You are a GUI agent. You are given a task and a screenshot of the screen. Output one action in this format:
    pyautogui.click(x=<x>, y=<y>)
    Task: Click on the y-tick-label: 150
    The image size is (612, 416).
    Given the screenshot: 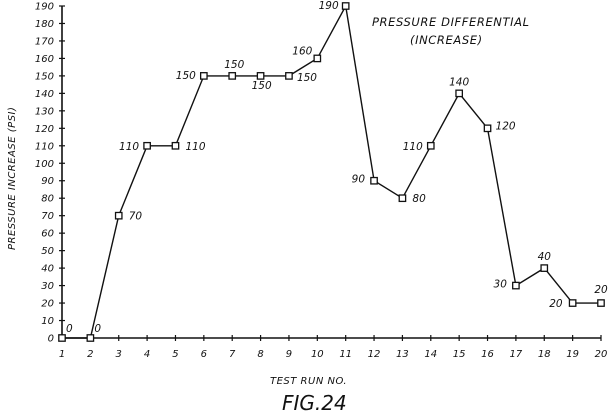 What is the action you would take?
    pyautogui.click(x=44, y=76)
    